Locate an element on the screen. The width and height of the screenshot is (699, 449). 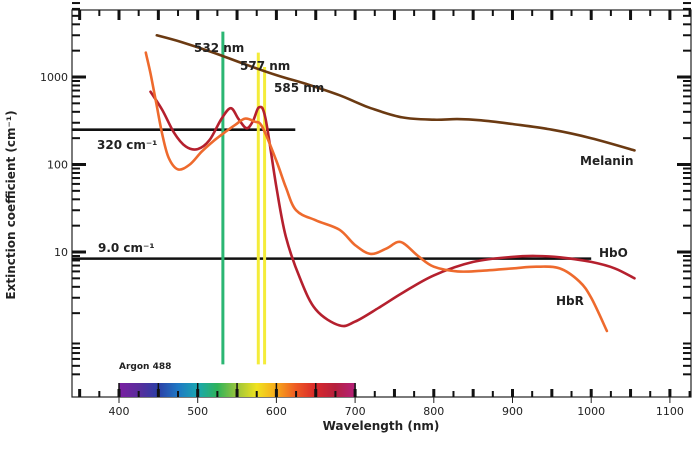
label-532nm: 532 nm is located at coordinates (219, 48).